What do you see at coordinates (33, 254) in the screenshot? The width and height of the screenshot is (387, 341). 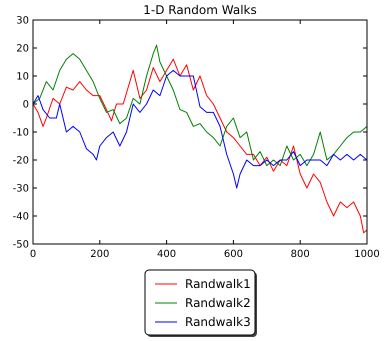 I see `x-tick-label: 0` at bounding box center [33, 254].